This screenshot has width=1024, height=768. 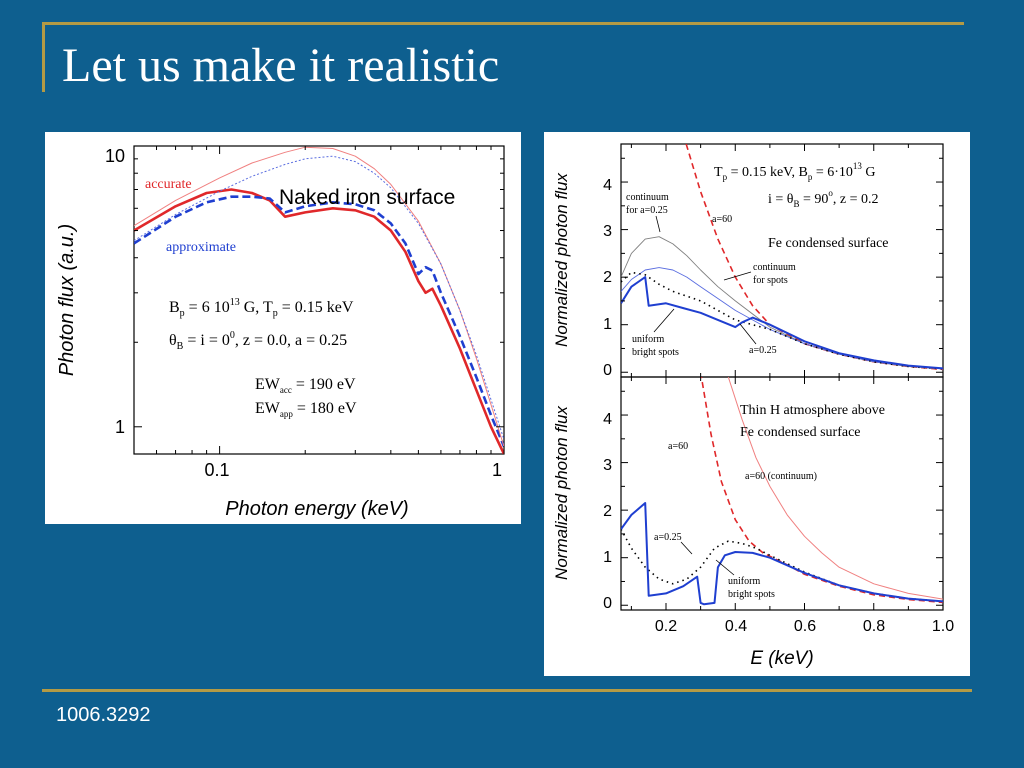 I want to click on top-series-group, so click(x=782, y=257).